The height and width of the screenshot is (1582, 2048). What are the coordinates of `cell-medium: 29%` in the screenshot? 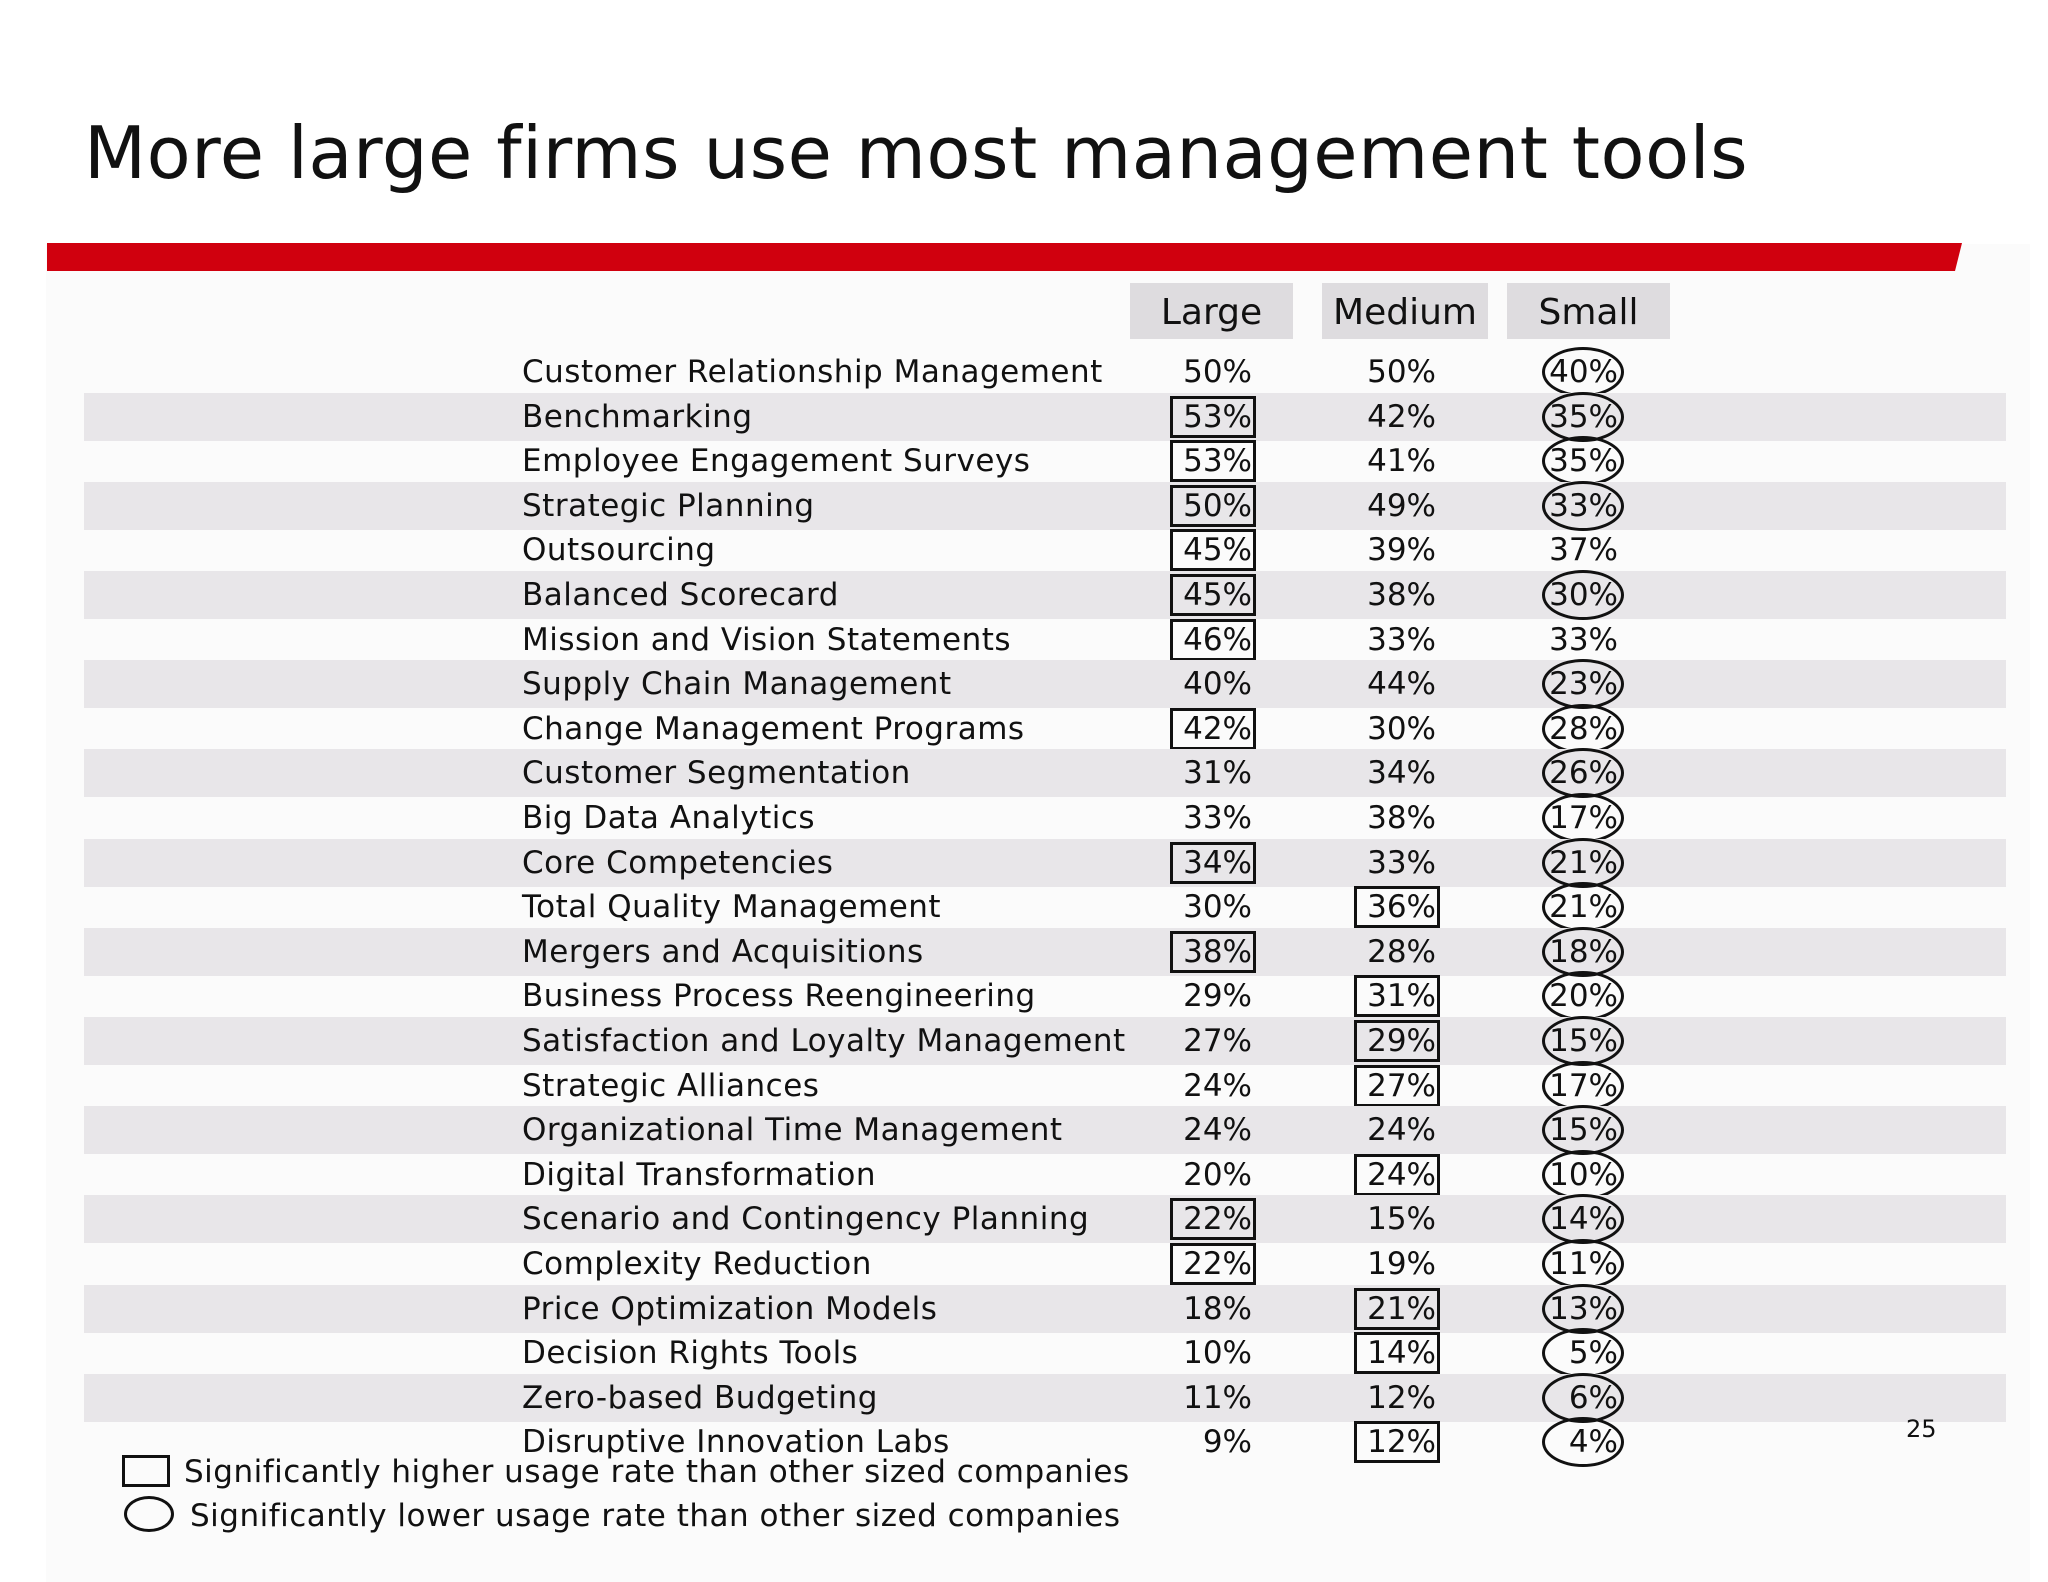 It's located at (1401, 1041).